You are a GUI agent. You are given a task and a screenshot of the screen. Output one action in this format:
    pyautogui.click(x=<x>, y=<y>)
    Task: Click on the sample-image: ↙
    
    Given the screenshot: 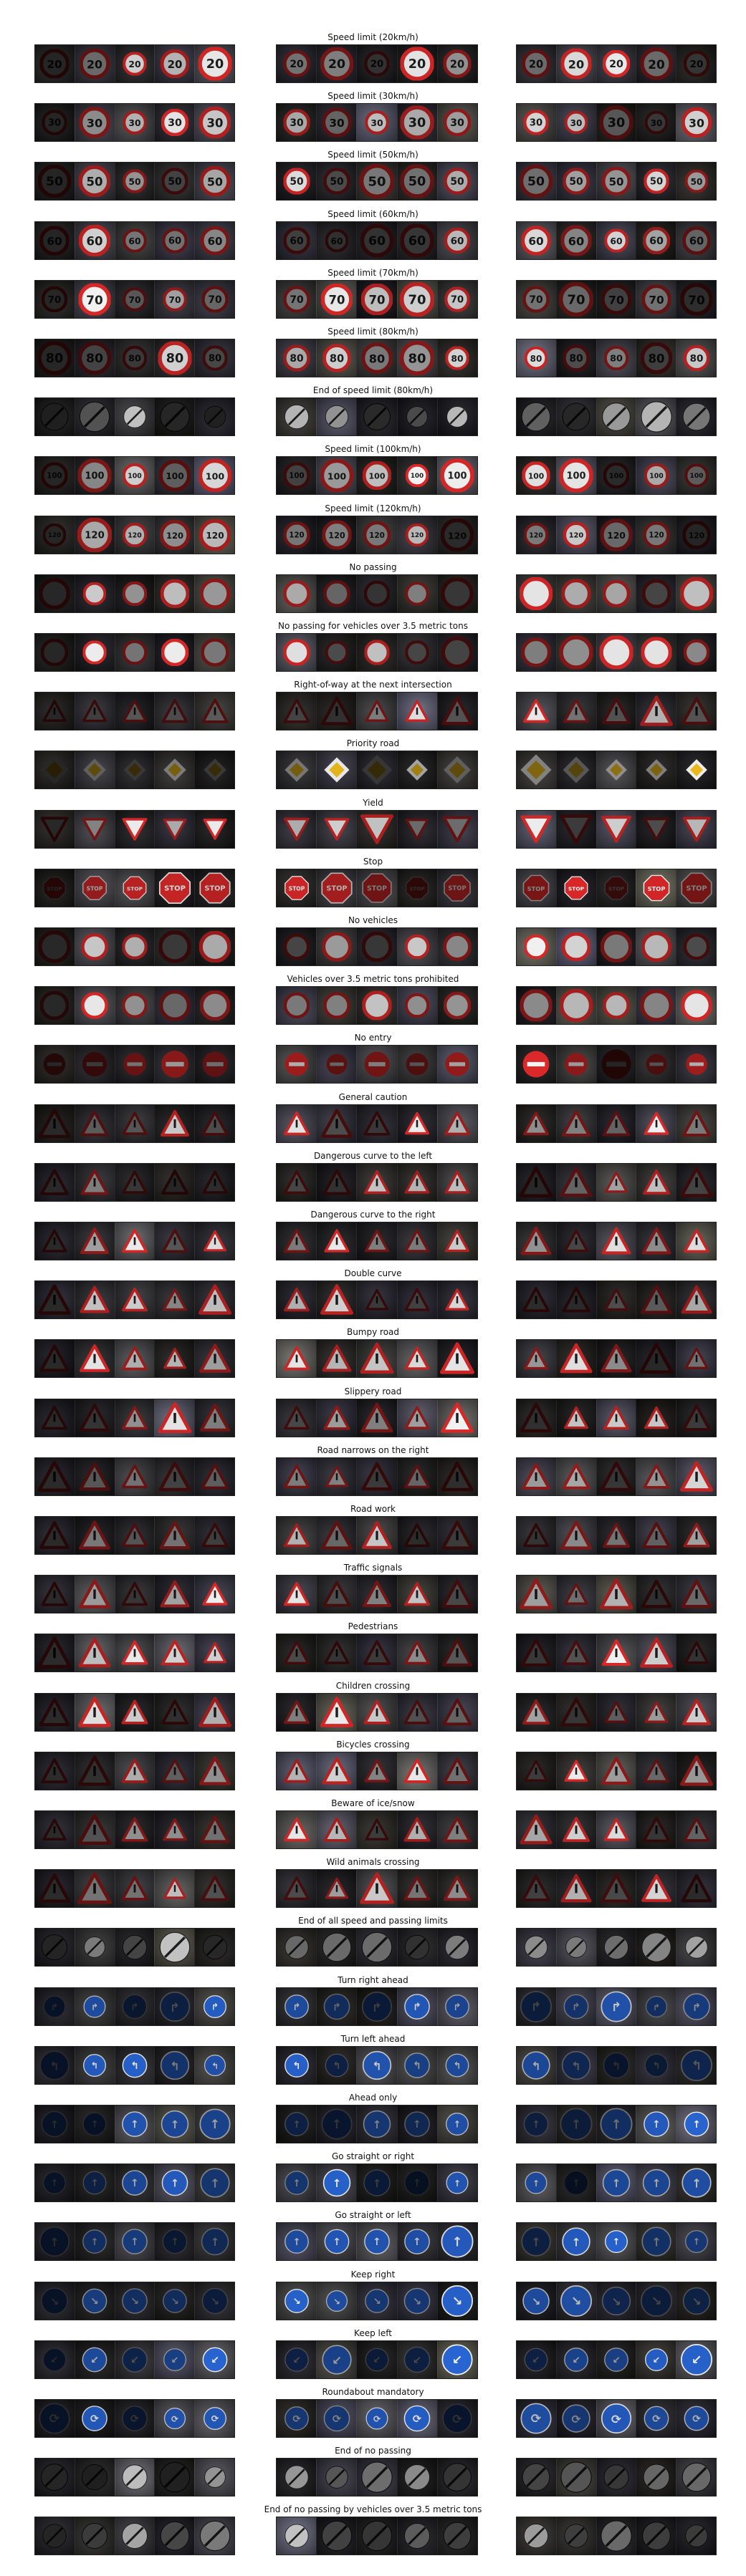 What is the action you would take?
    pyautogui.click(x=214, y=2359)
    